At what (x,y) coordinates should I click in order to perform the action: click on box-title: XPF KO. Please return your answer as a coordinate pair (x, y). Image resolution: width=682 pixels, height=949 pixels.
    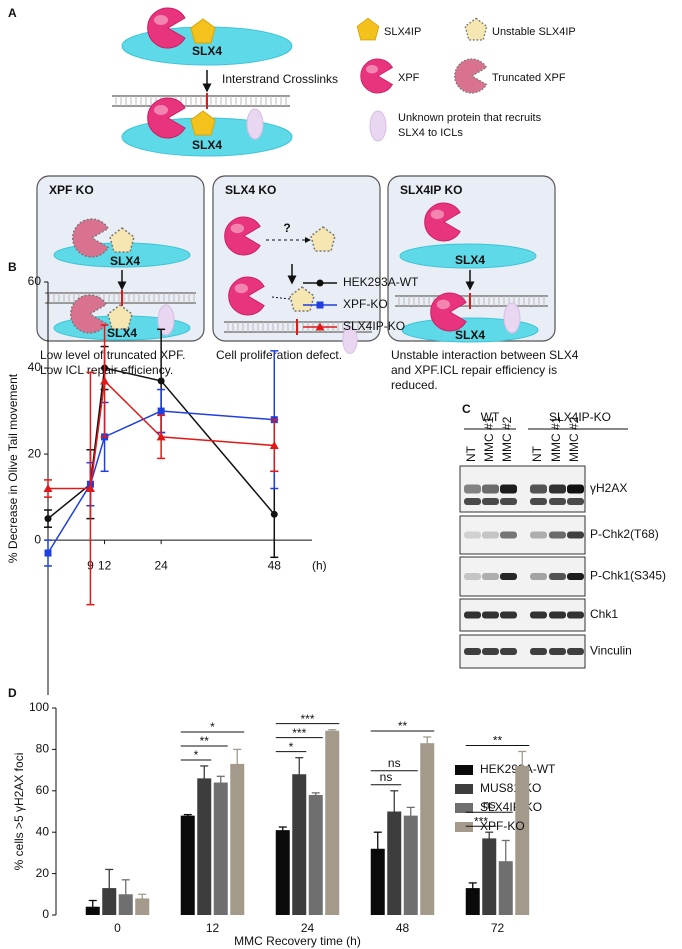
    Looking at the image, I should click on (71, 190).